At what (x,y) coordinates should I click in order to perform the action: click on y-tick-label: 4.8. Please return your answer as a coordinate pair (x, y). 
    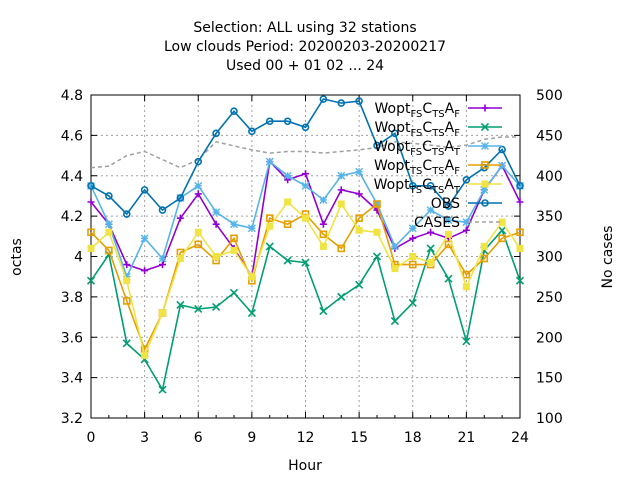
    Looking at the image, I should click on (72, 96).